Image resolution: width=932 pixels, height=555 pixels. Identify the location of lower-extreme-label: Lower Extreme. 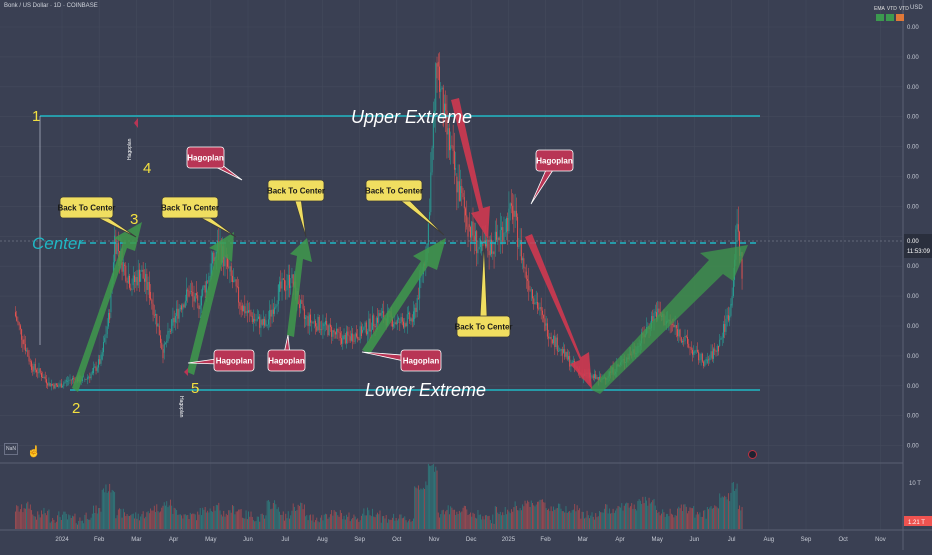
(425, 390).